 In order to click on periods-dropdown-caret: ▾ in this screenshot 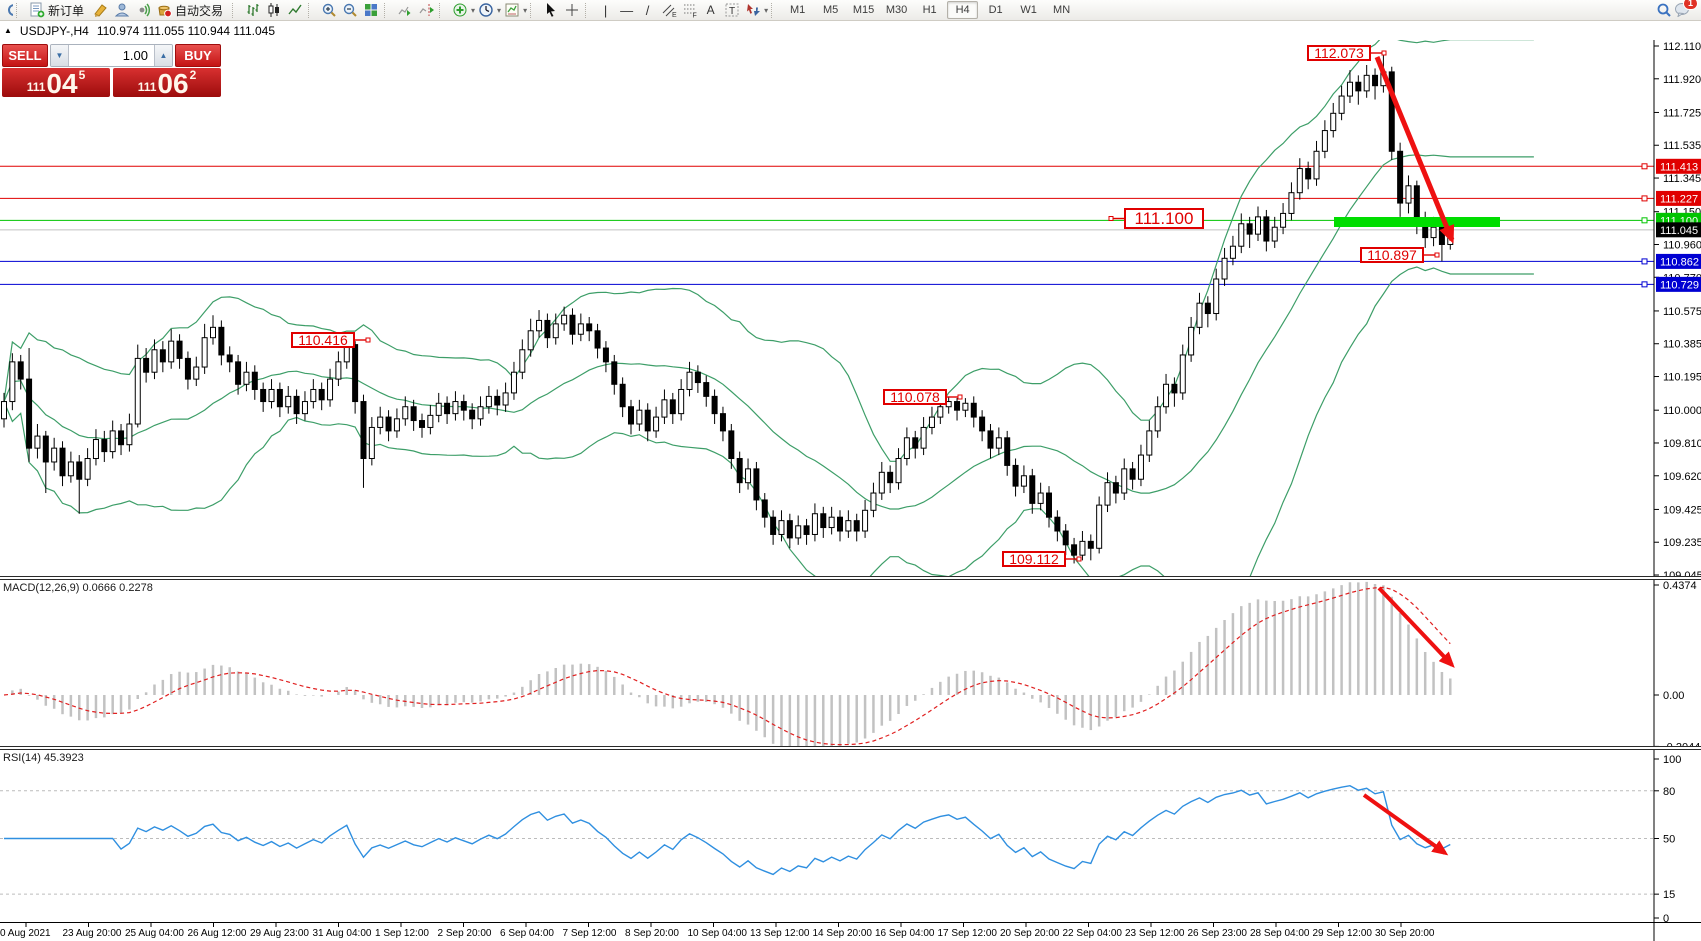, I will do `click(499, 10)`.